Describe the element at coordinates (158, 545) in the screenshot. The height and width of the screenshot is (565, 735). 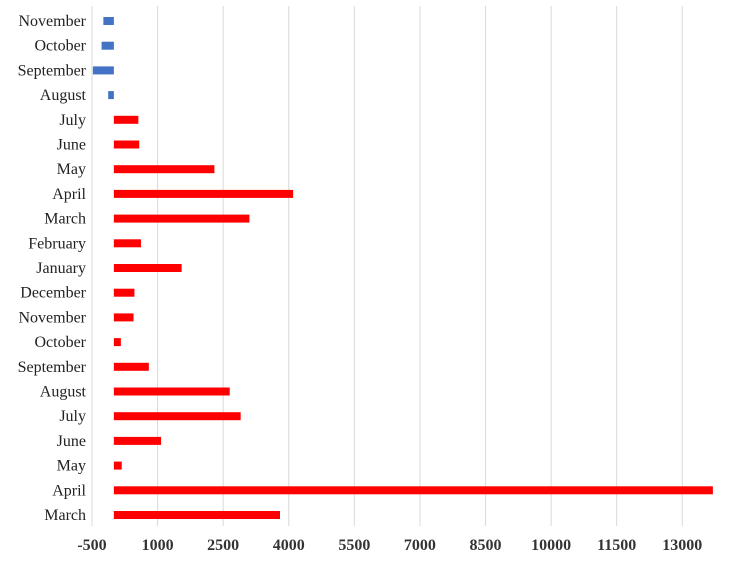
I see `x-tick-label: 1000` at that location.